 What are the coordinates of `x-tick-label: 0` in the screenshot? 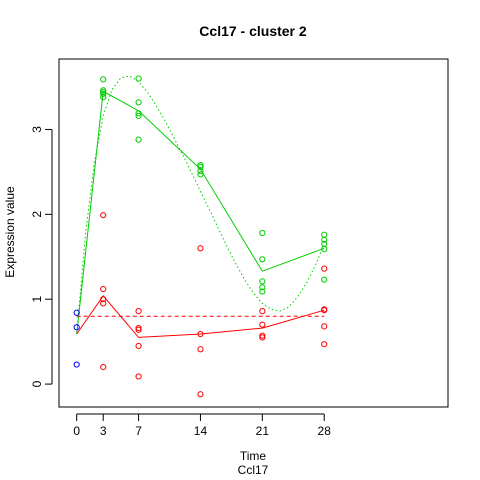 It's located at (76, 431).